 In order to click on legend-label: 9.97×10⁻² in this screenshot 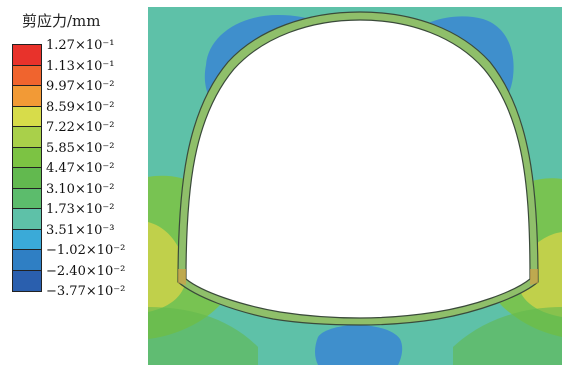, I will do `click(80, 86)`.